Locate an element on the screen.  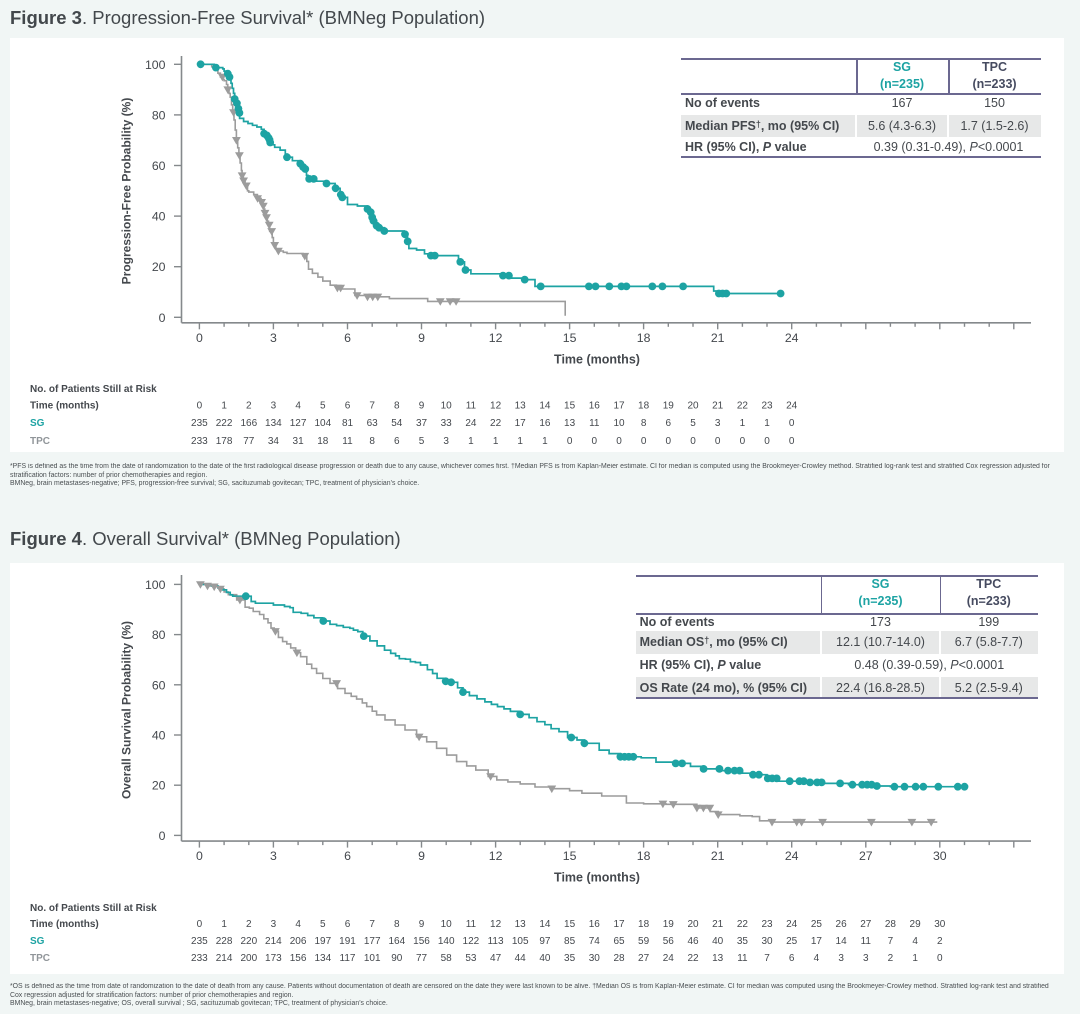
svg-text: 214 is located at coordinates (224, 958).